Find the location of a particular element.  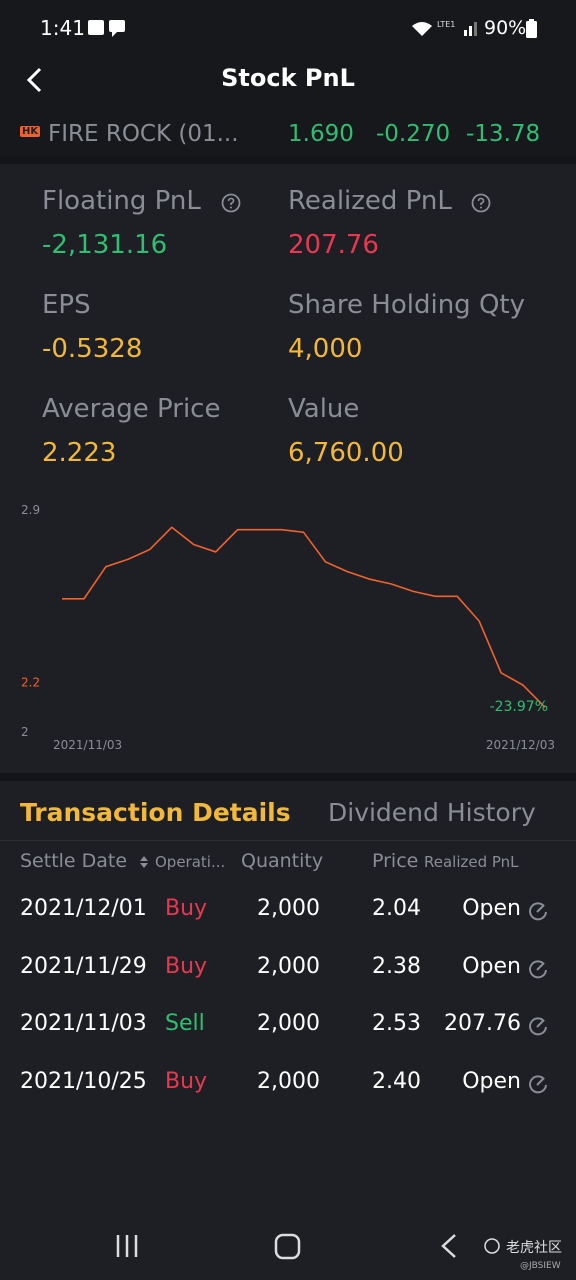

metric-label: Value is located at coordinates (324, 409).